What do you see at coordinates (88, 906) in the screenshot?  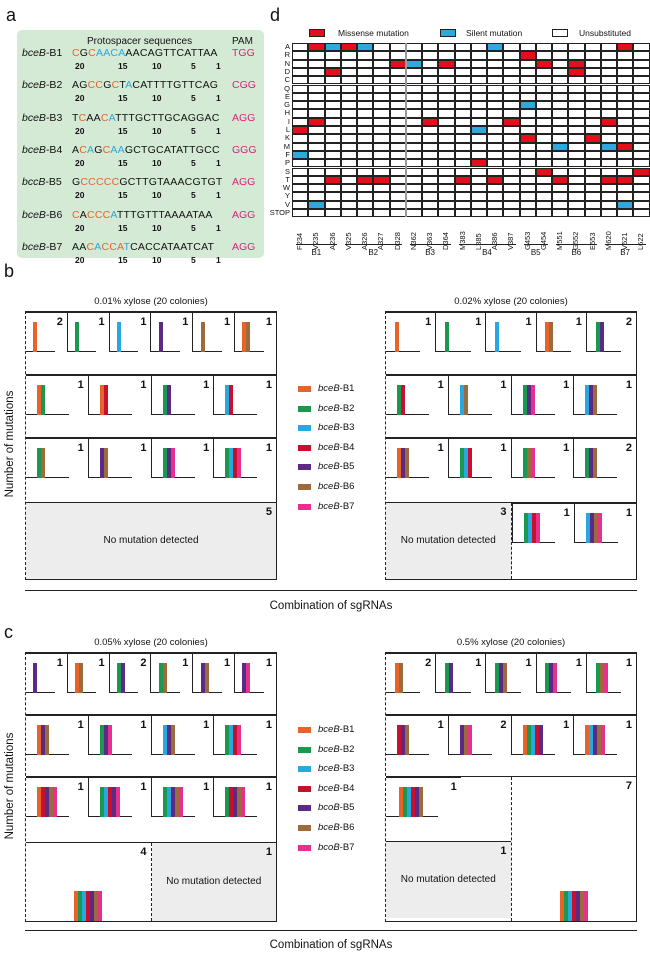 I see `bar-bceB-B4` at bounding box center [88, 906].